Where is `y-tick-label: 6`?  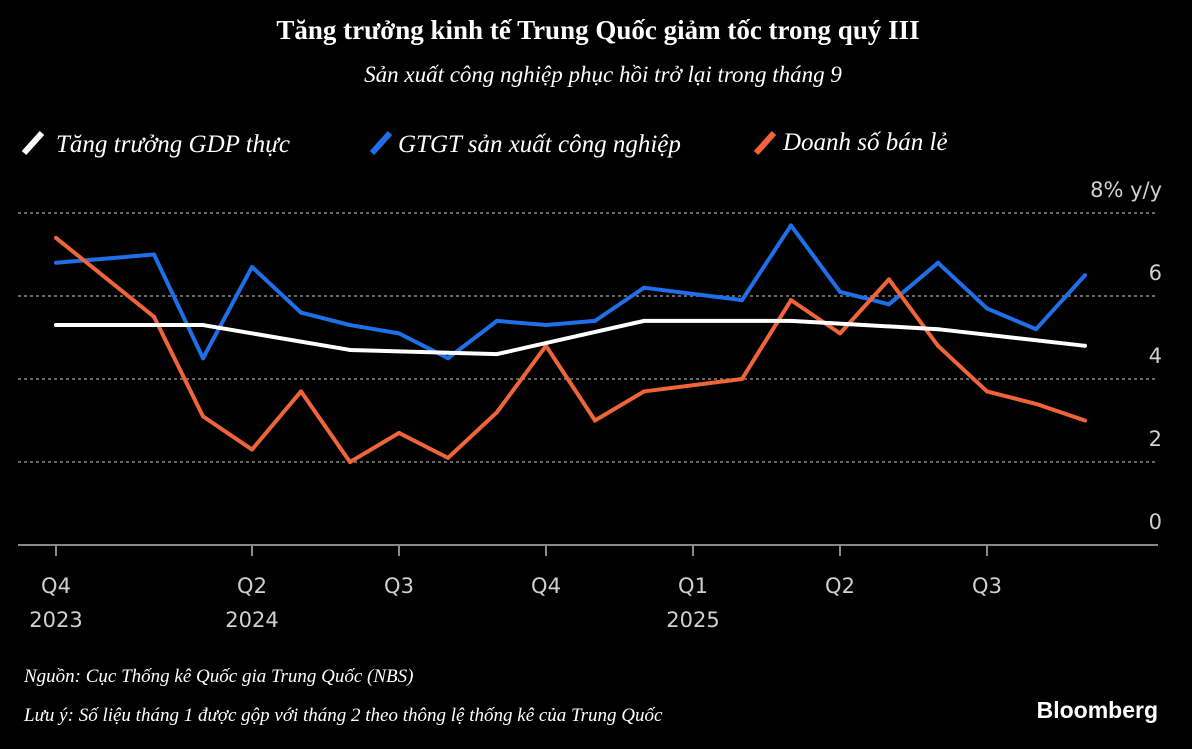 y-tick-label: 6 is located at coordinates (1155, 273).